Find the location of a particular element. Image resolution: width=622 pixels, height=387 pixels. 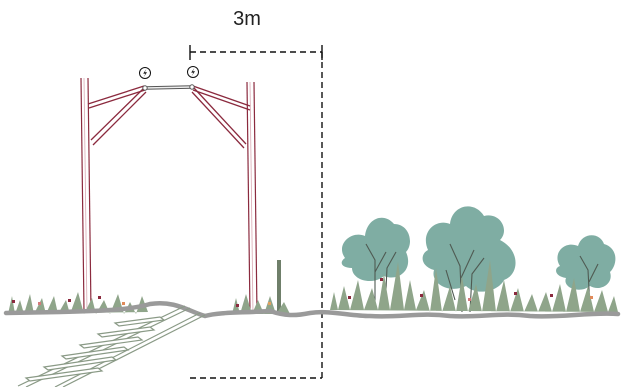

ground-surface is located at coordinates (312, 309).